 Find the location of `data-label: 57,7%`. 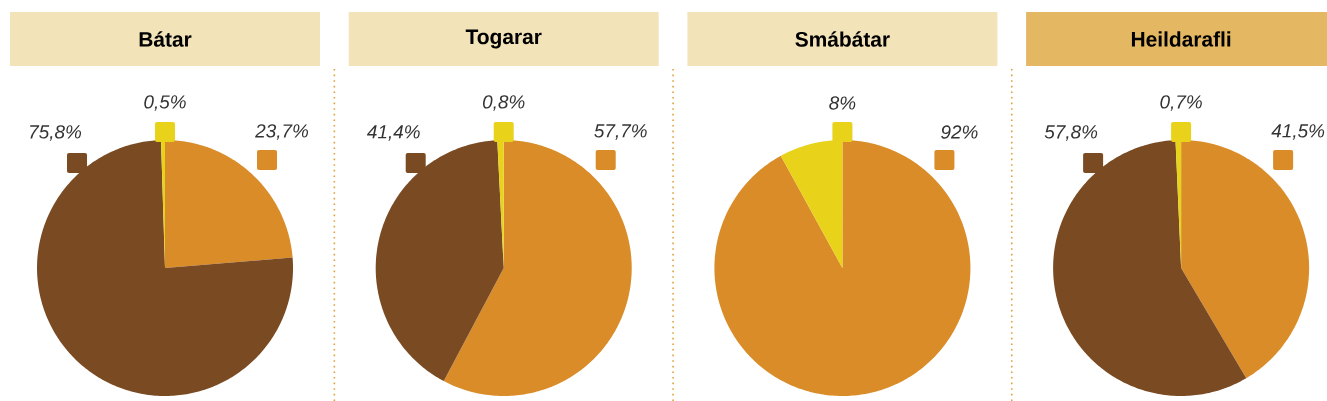

data-label: 57,7% is located at coordinates (620, 132).